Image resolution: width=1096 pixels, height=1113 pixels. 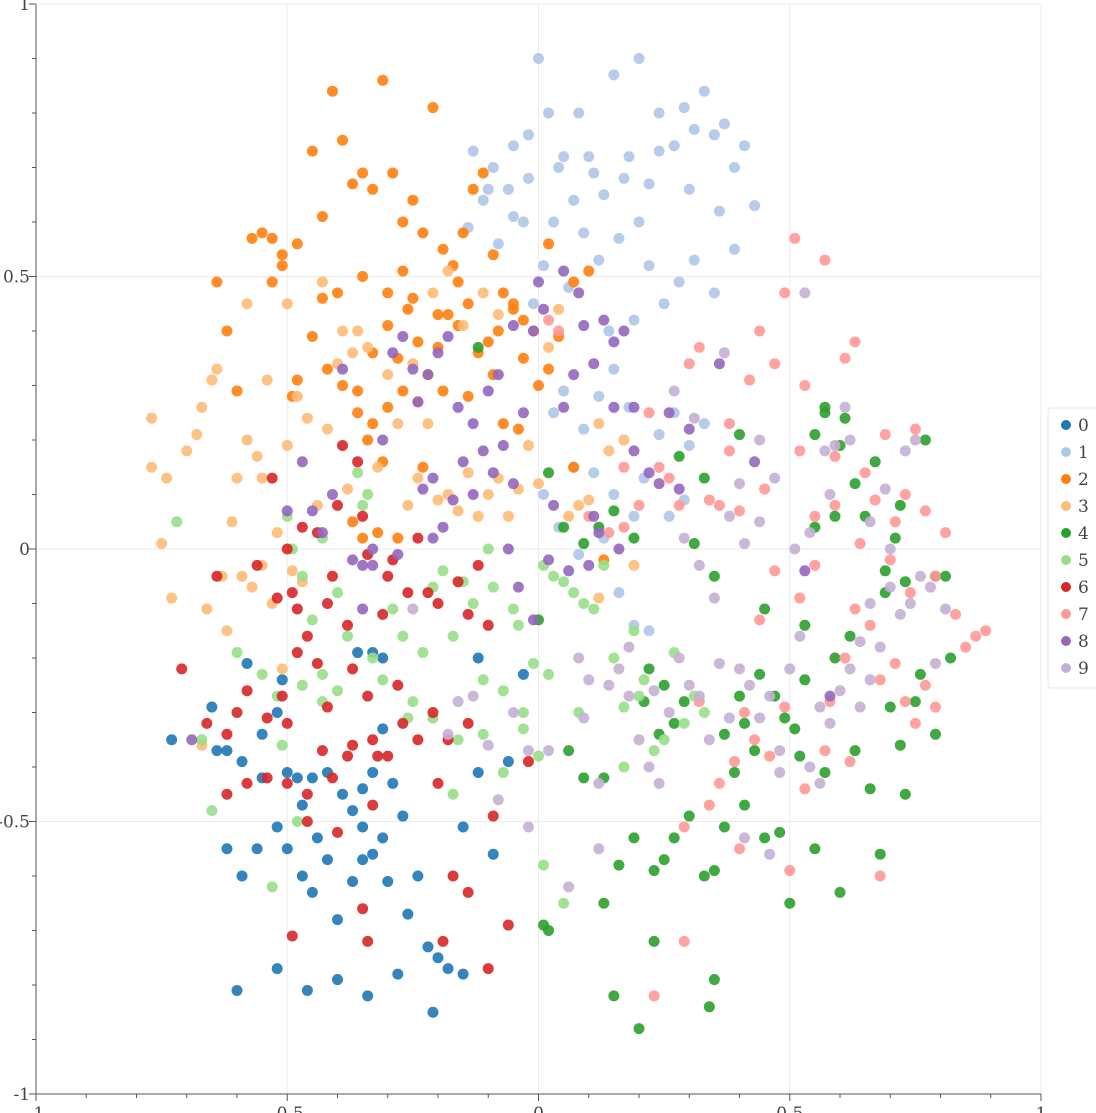 I want to click on y-tick-label: 1, so click(x=24, y=7).